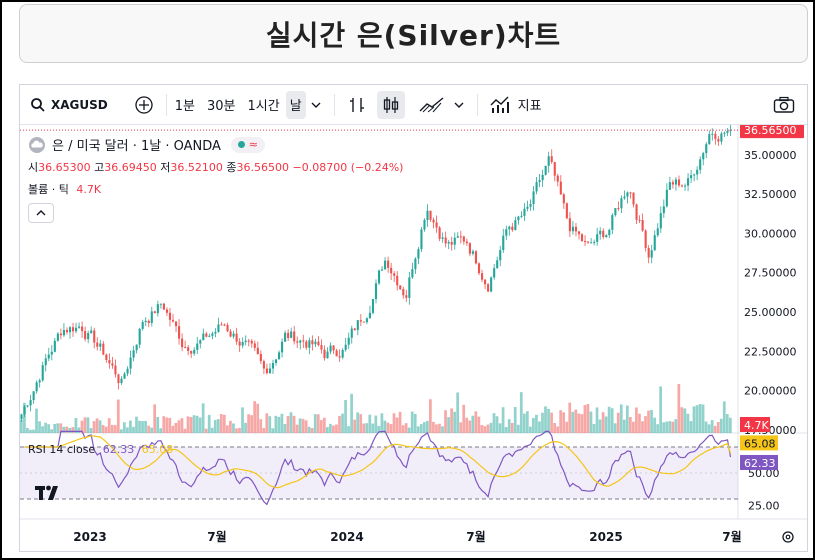  Describe the element at coordinates (185, 105) in the screenshot. I see `interval-1m: 1분` at that location.